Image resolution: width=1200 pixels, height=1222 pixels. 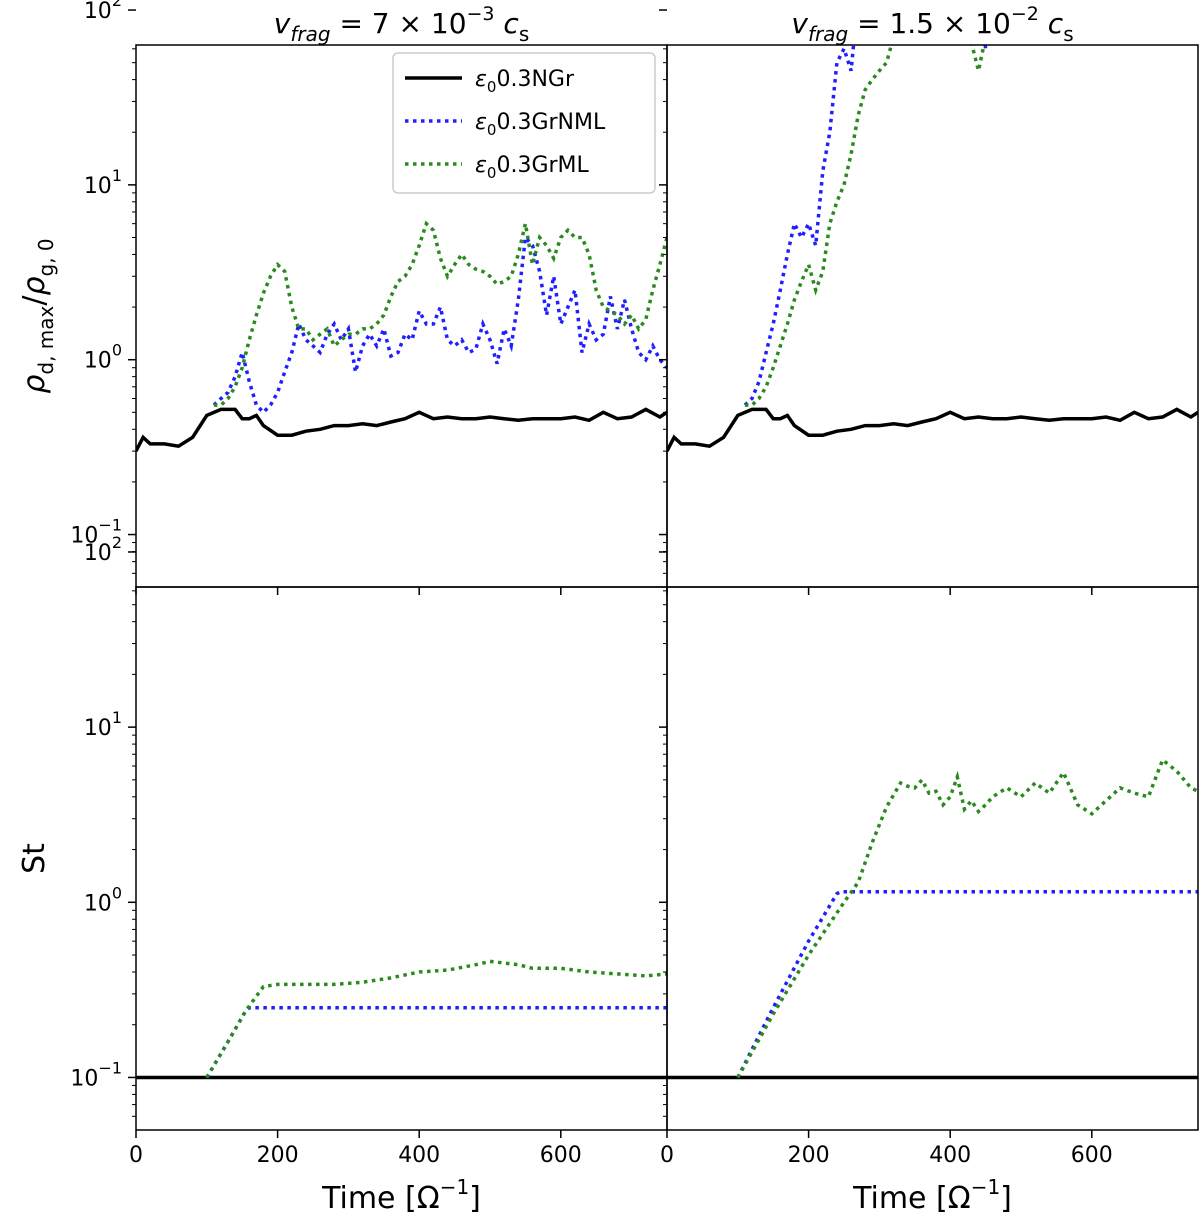 I want to click on panel-title: vfrag = 7 × 10−3 cs, so click(x=402, y=24).